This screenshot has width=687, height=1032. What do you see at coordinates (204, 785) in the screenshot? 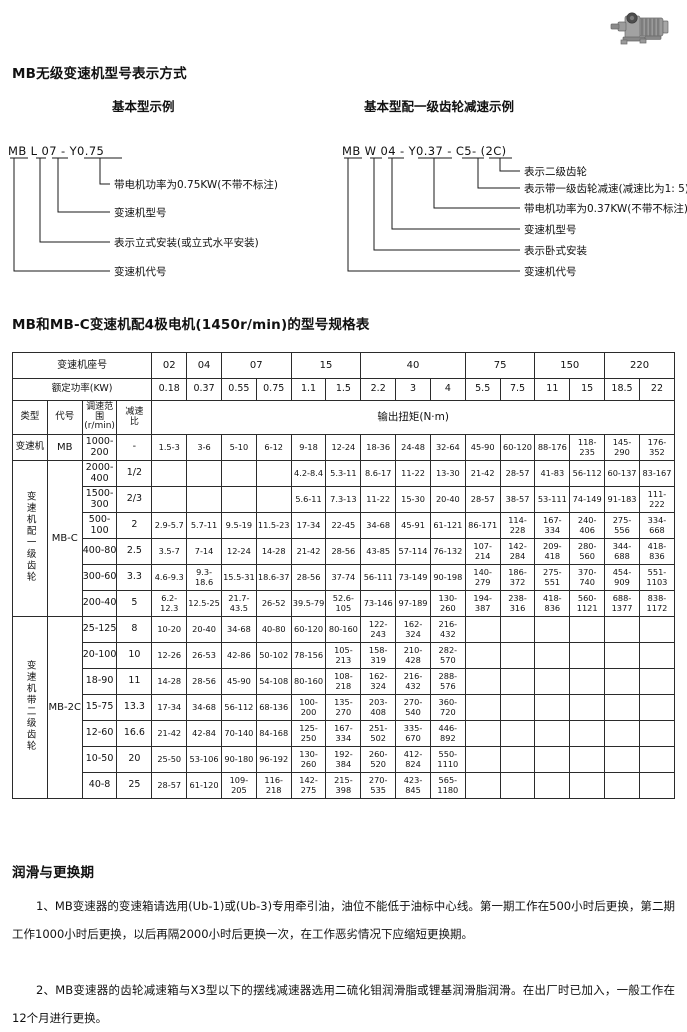
I see `torque-cell: 61-120` at bounding box center [204, 785].